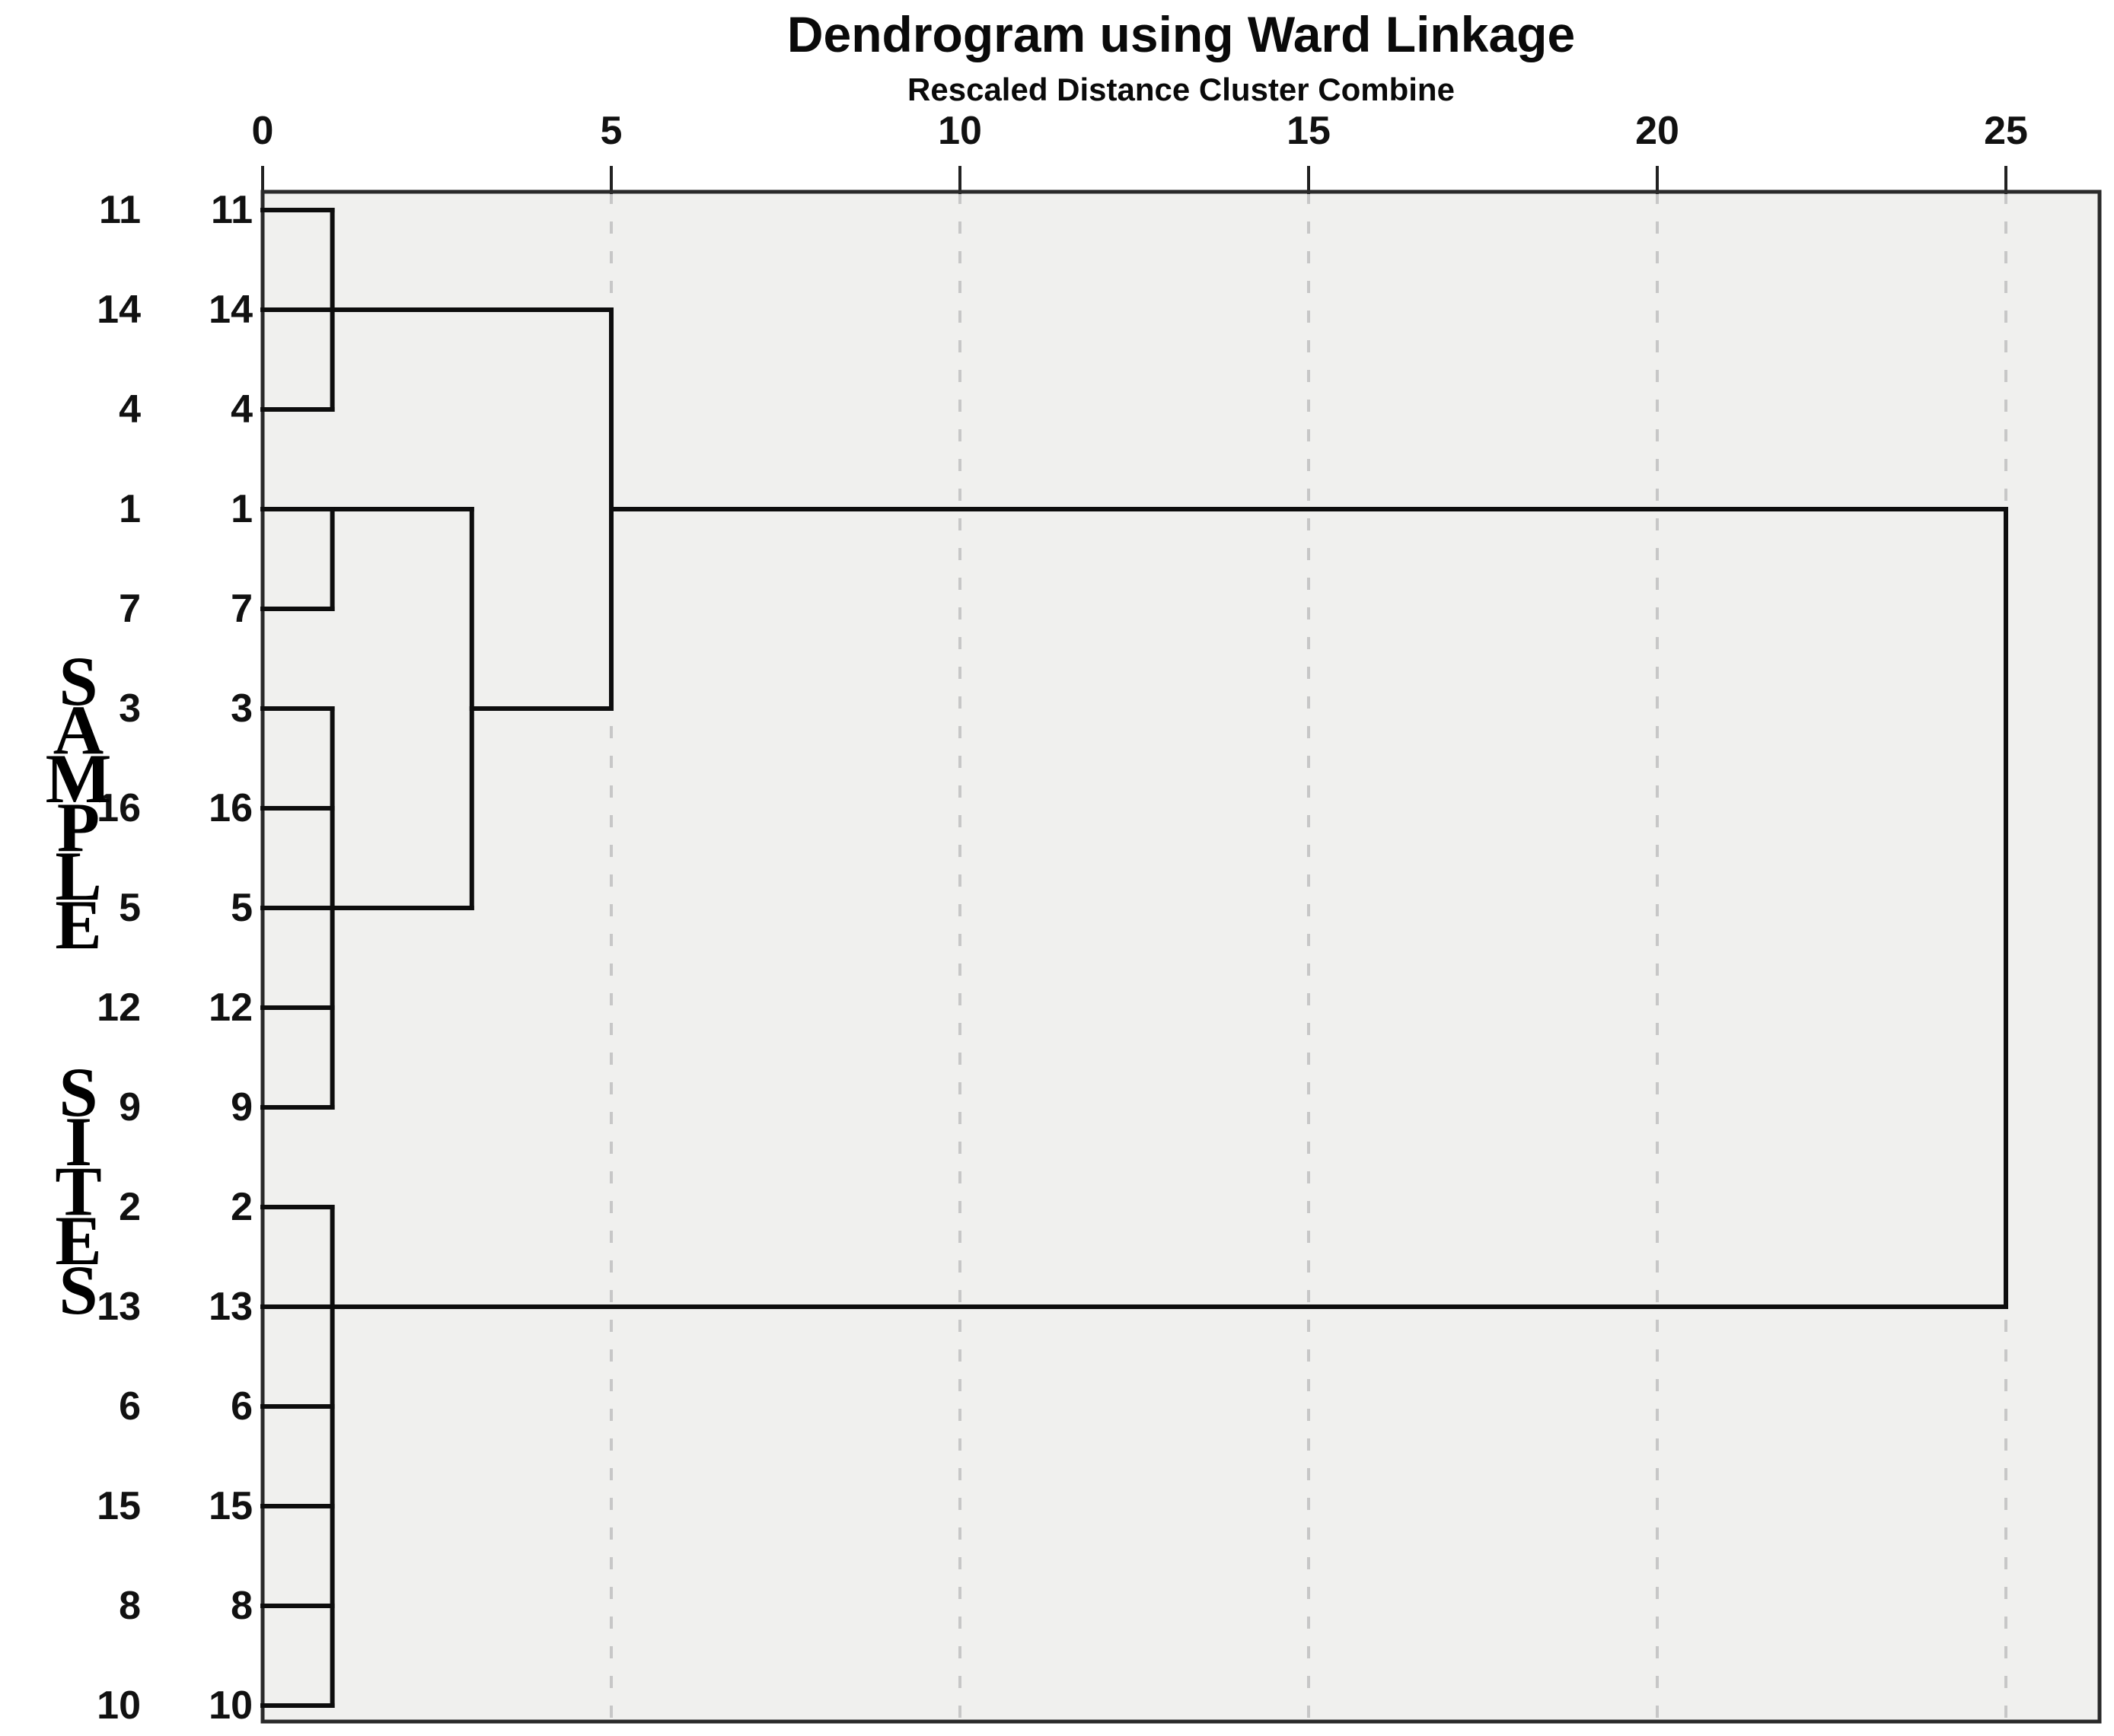 This screenshot has height=1736, width=2114. What do you see at coordinates (78, 827) in the screenshot?
I see `y-axis-title-letter: P` at bounding box center [78, 827].